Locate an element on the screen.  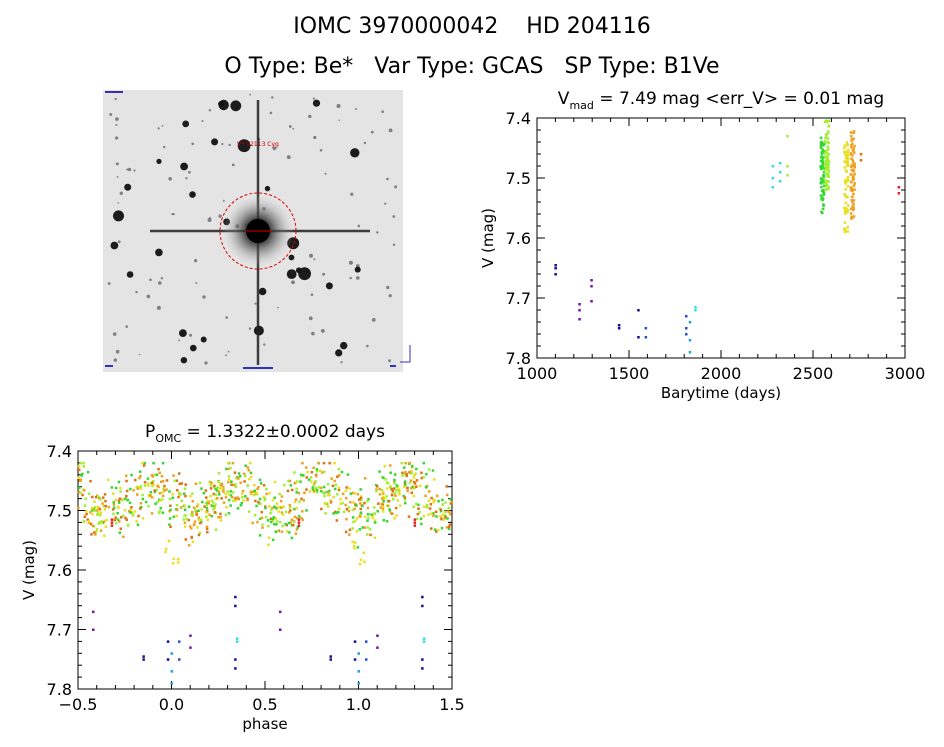
time-chart-ytick-label: 7.8 is located at coordinates (518, 358).